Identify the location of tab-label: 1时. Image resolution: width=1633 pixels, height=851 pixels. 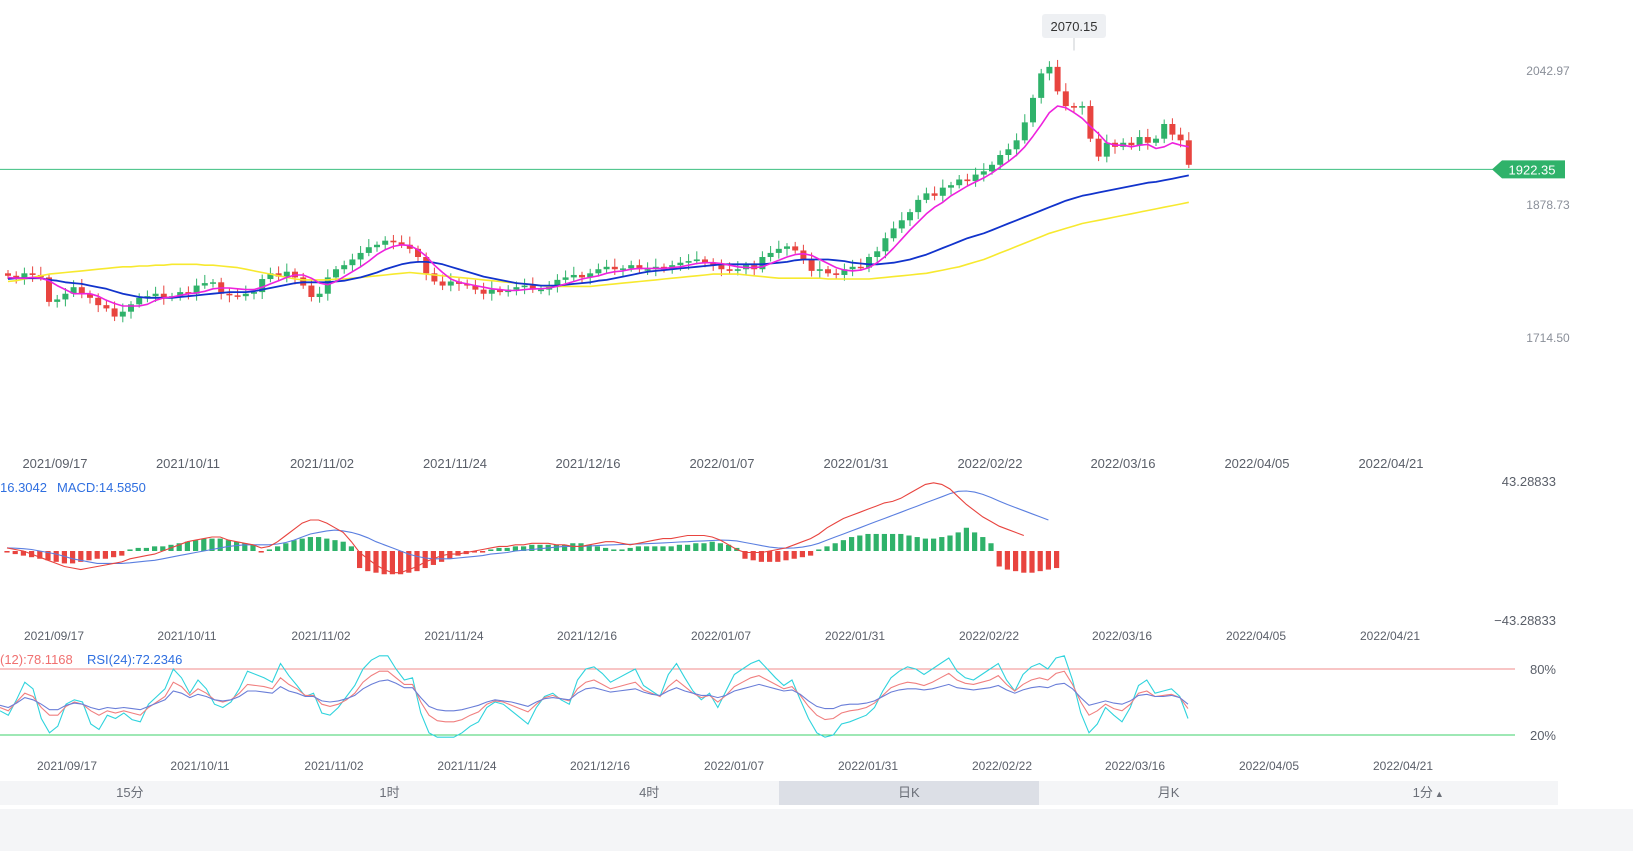
(389, 792).